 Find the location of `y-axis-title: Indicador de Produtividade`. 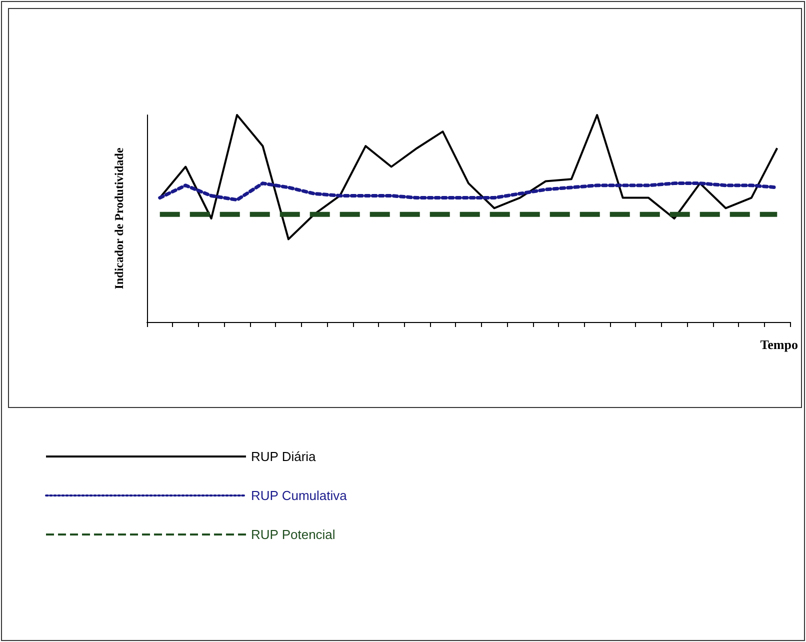

y-axis-title: Indicador de Produtividade is located at coordinates (119, 218).